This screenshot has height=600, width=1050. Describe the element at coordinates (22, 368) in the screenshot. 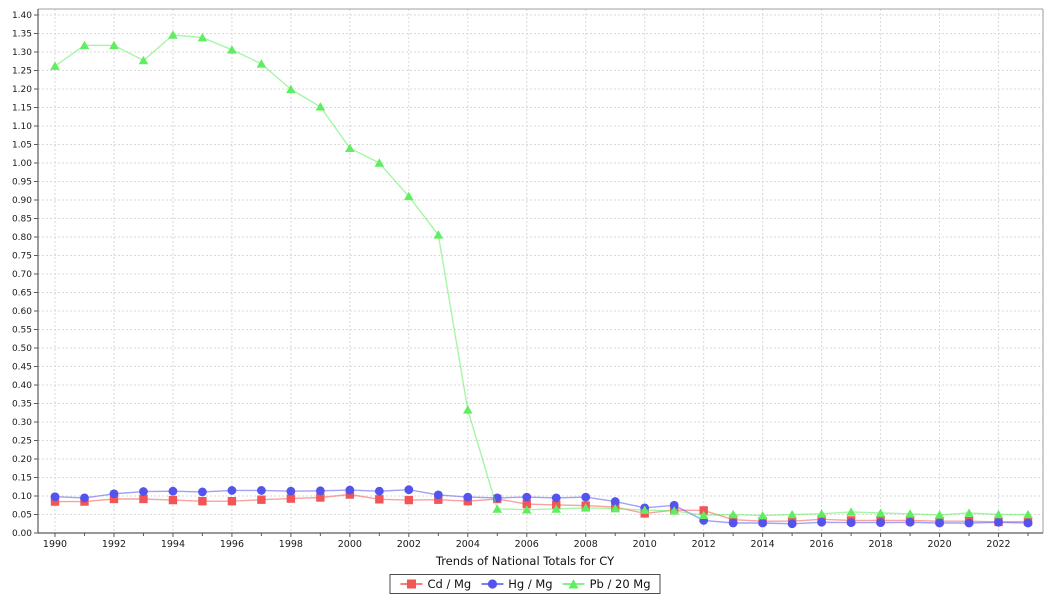

I see `y-tick-label: 0.45` at that location.